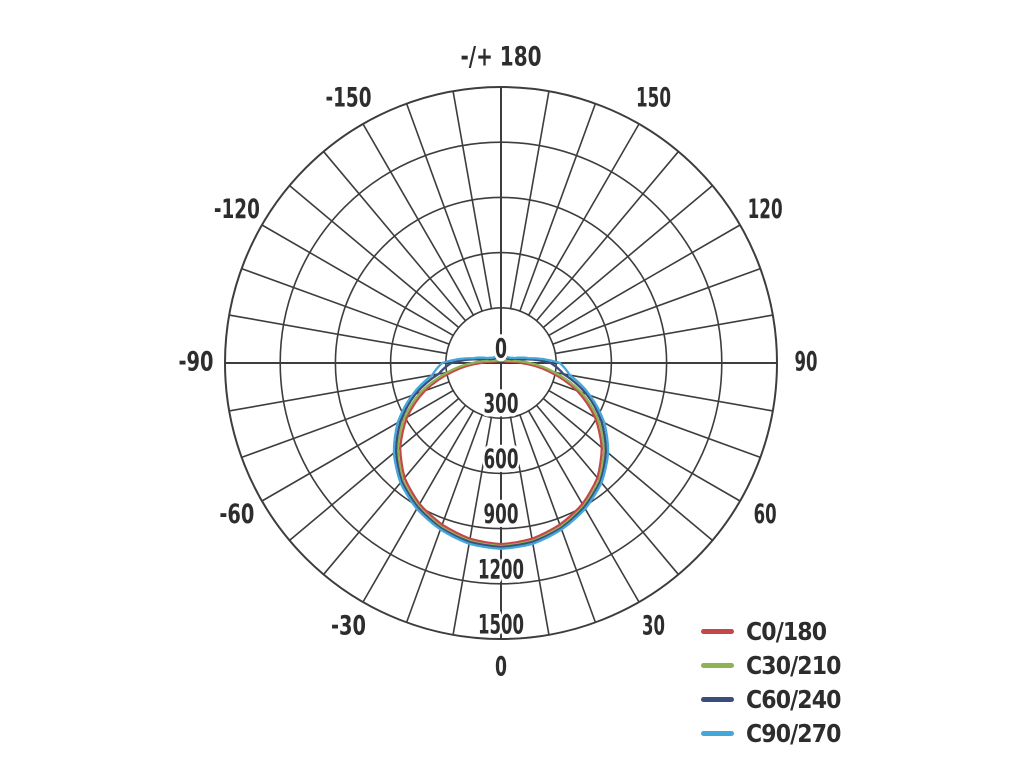  What do you see at coordinates (806, 362) in the screenshot?
I see `tick-label: 90` at bounding box center [806, 362].